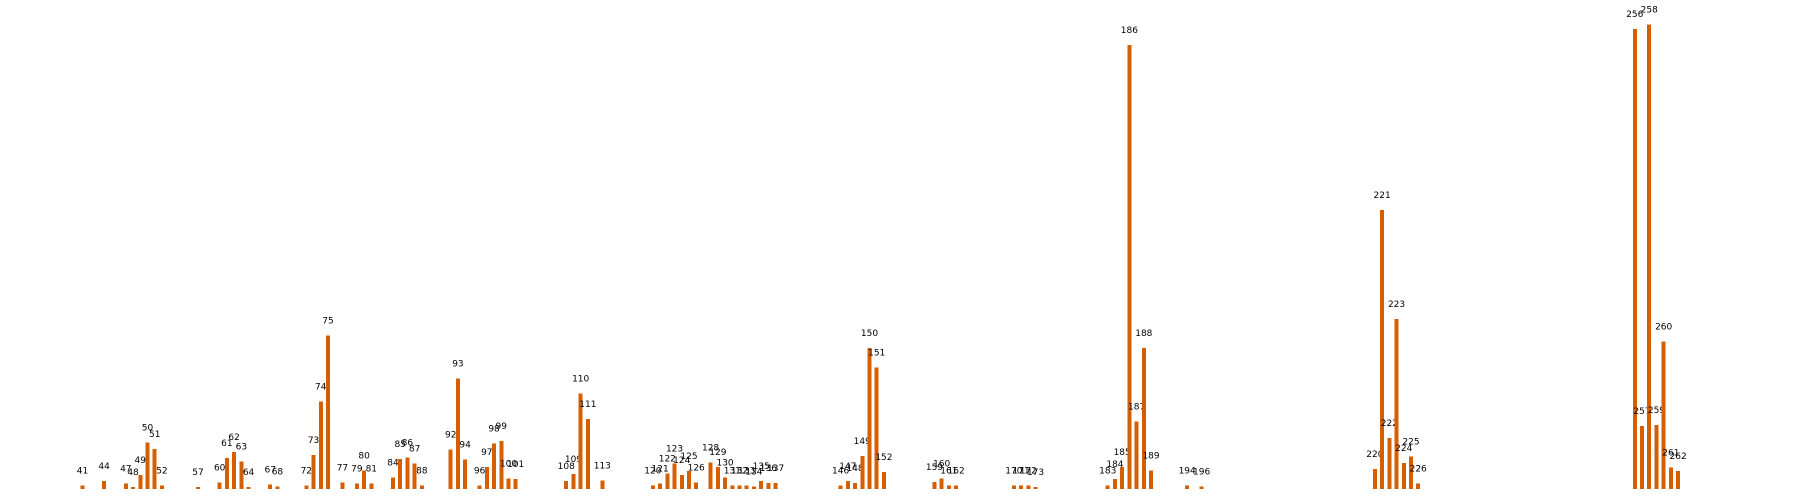 The width and height of the screenshot is (1800, 500). I want to click on bar-label-183: 183, so click(1107, 471).